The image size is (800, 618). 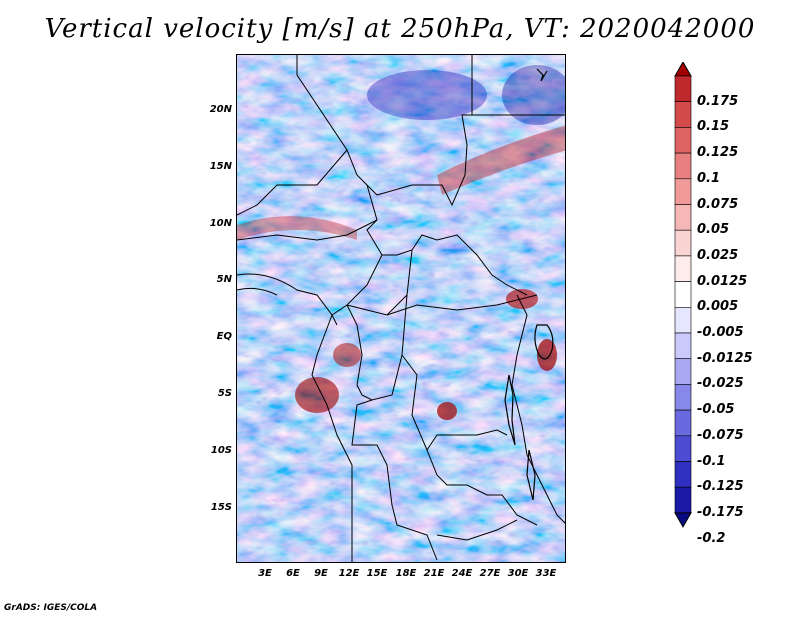 I want to click on colorbar-label: 0.125, so click(x=718, y=153).